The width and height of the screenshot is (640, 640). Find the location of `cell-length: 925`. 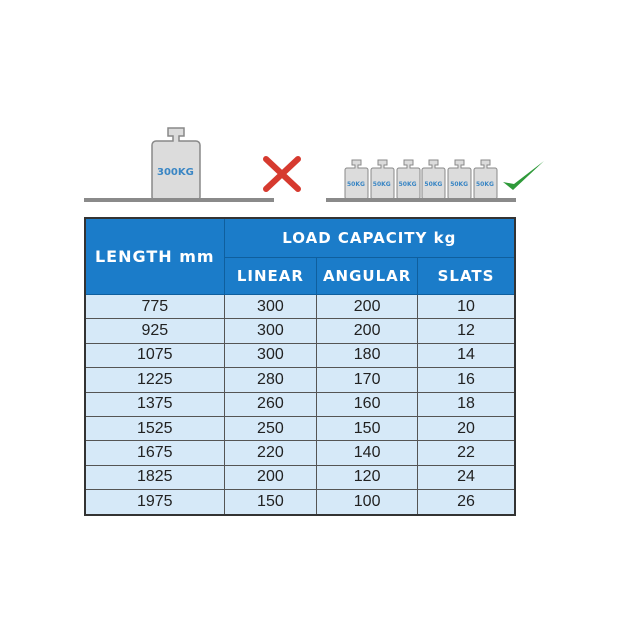

cell-length: 925 is located at coordinates (154, 331).